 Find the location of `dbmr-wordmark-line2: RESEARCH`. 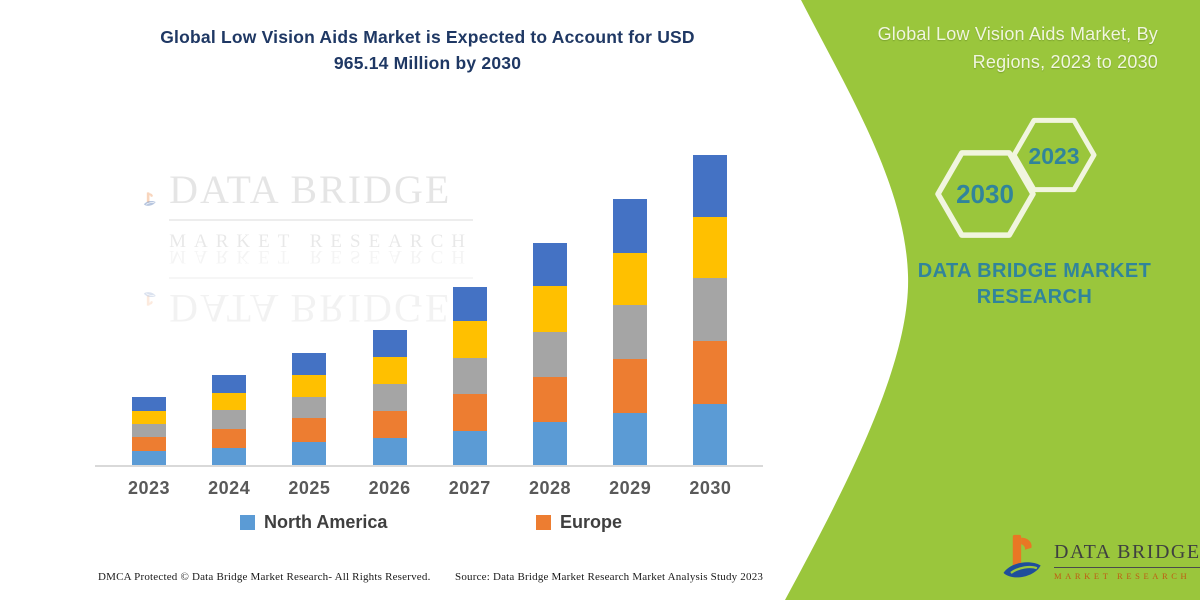

dbmr-wordmark-line2: RESEARCH is located at coordinates (1034, 297).